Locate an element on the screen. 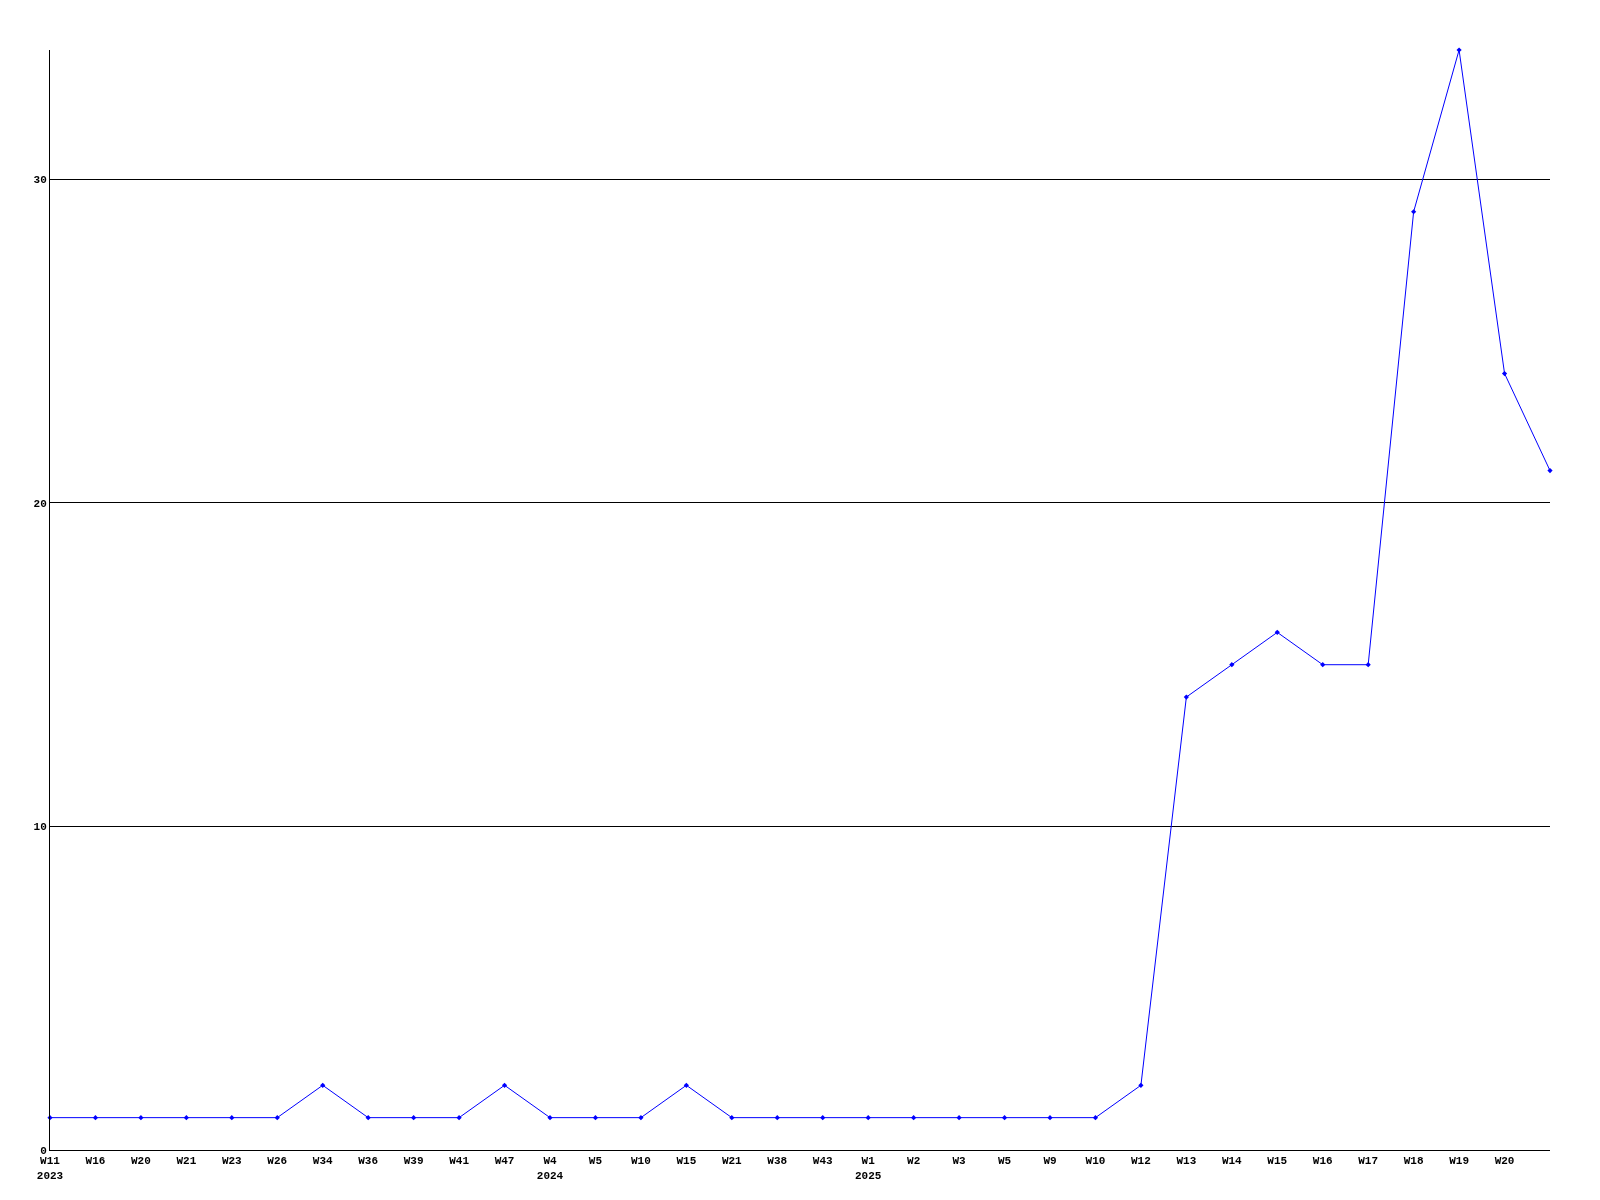 The height and width of the screenshot is (1200, 1600). x-tick-label: W11 2023 is located at coordinates (50, 1168).